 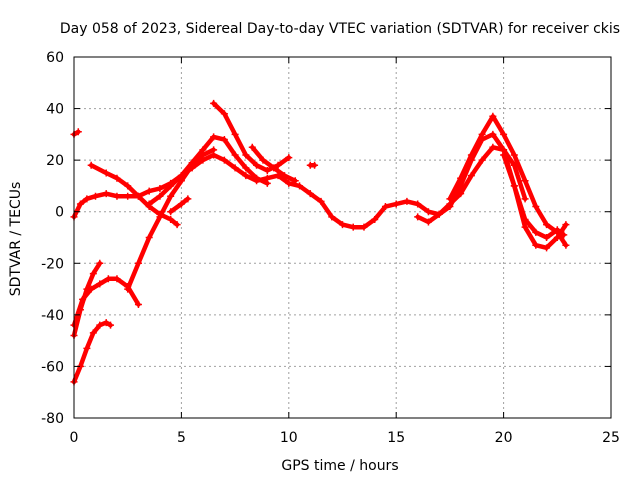 I want to click on series-arc-g, so click(x=251, y=136).